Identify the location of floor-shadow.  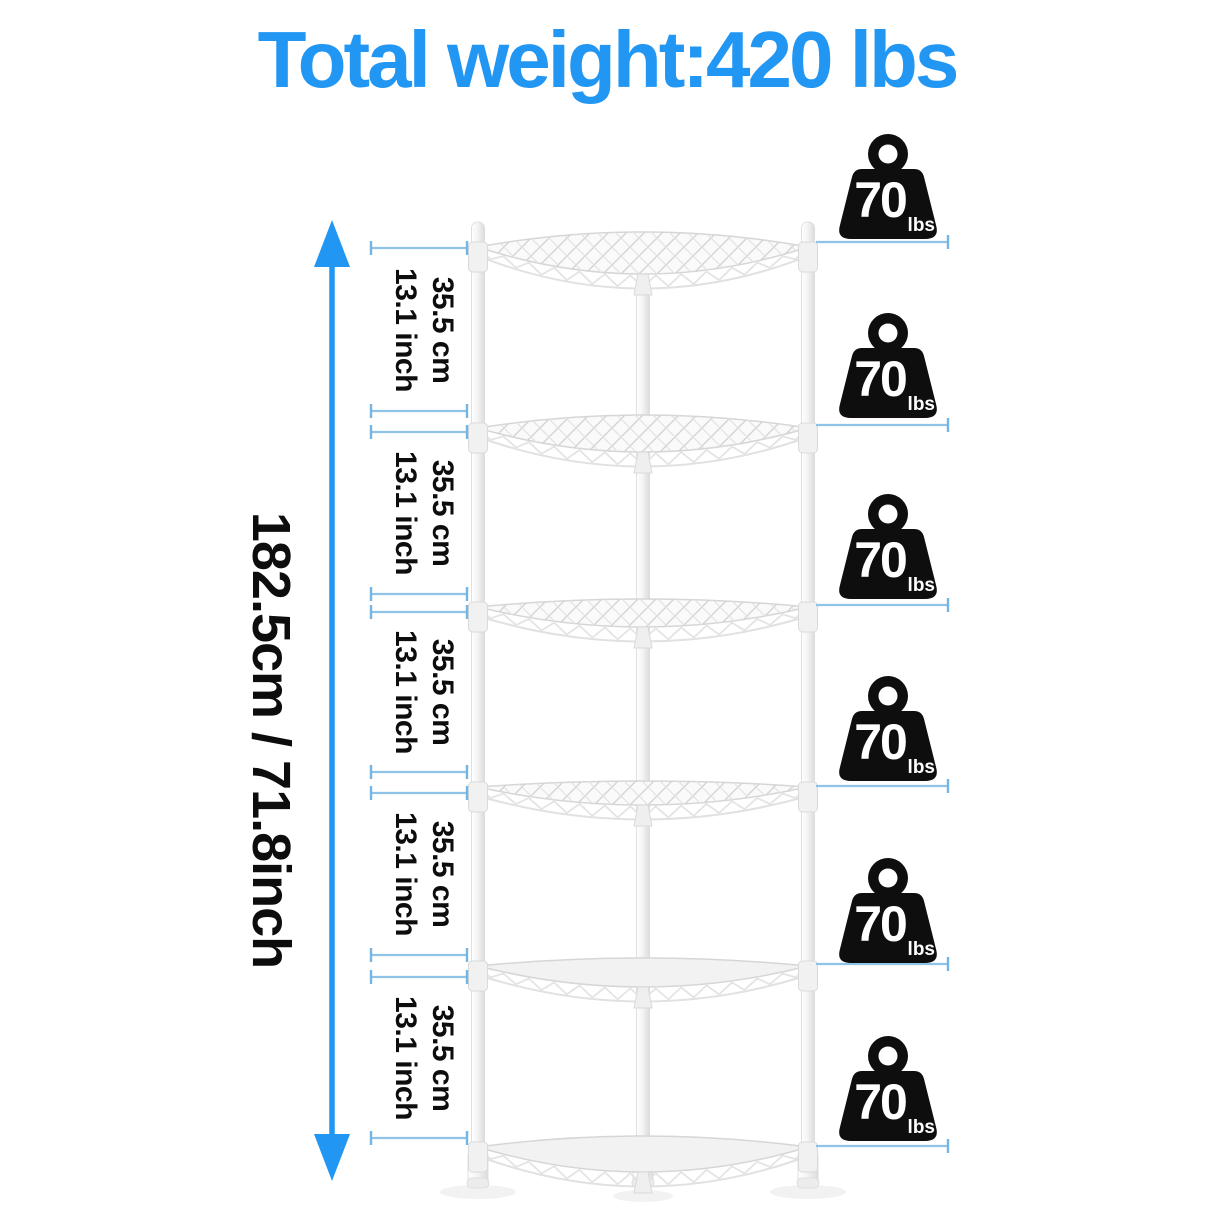
(643, 1193).